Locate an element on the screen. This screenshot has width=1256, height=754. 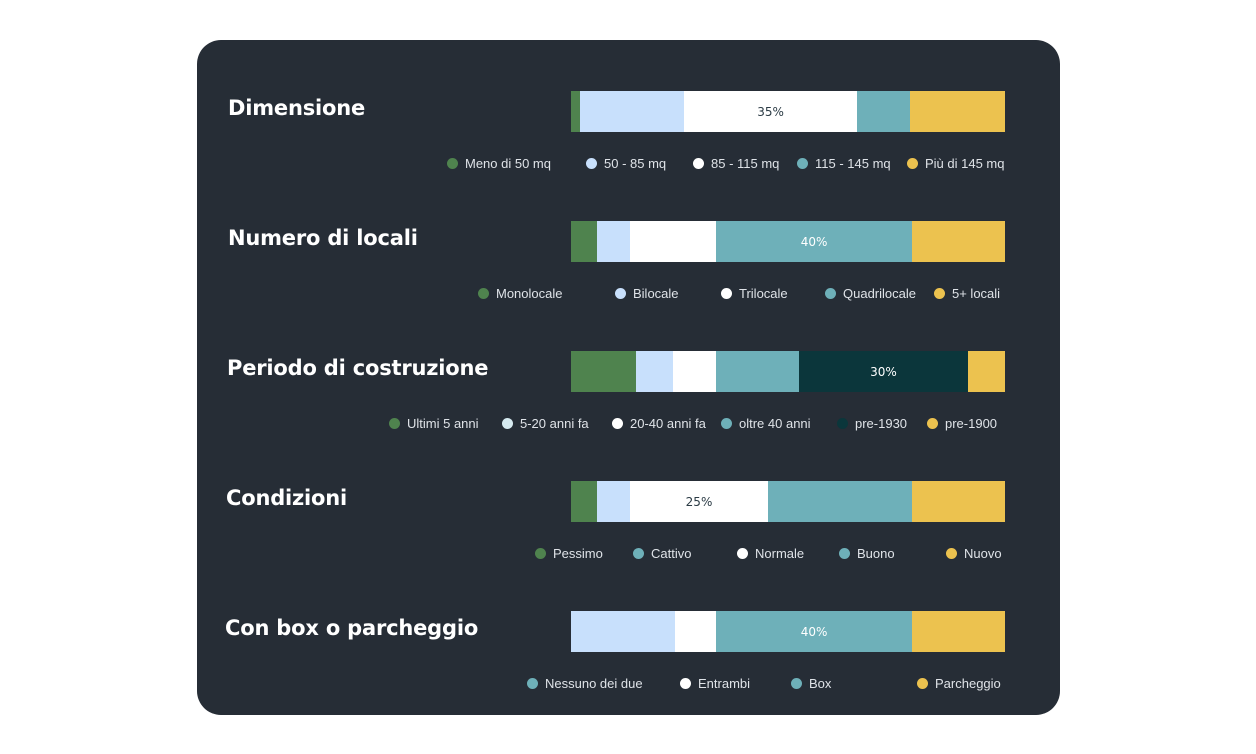
legend-item: 5+ locali is located at coordinates (967, 293).